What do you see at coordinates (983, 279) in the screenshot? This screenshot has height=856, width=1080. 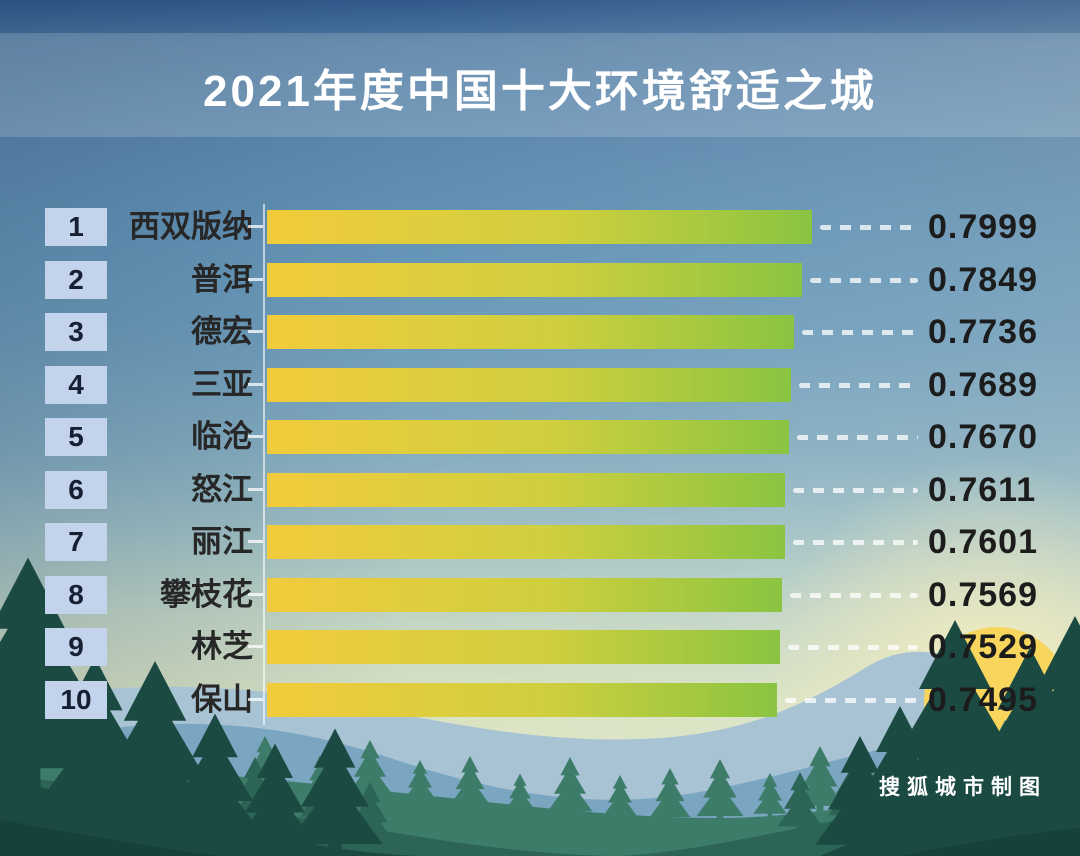 I see `value-label: 0.7849` at bounding box center [983, 279].